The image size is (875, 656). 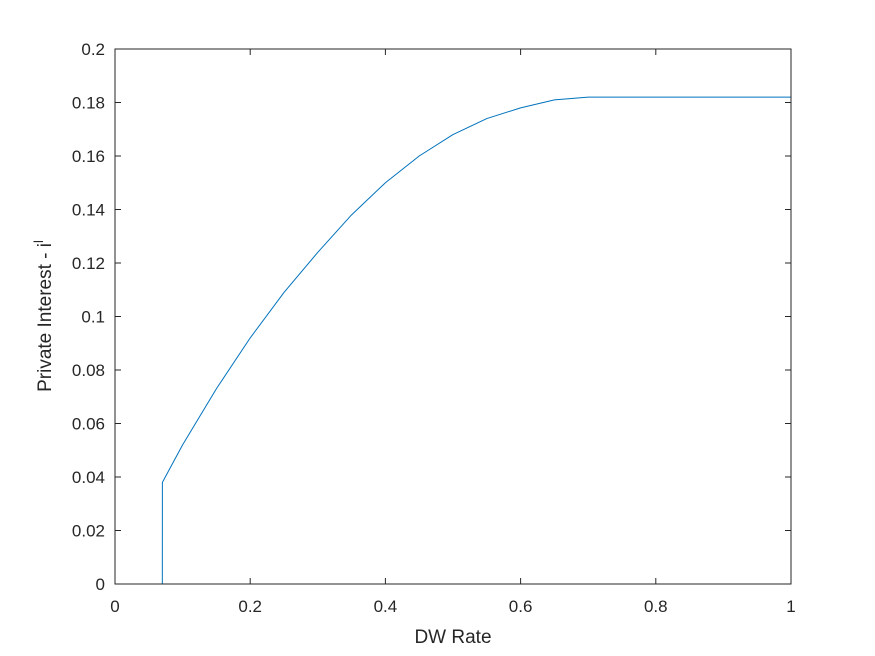 What do you see at coordinates (250, 606) in the screenshot?
I see `x-tick-label: 0.2` at bounding box center [250, 606].